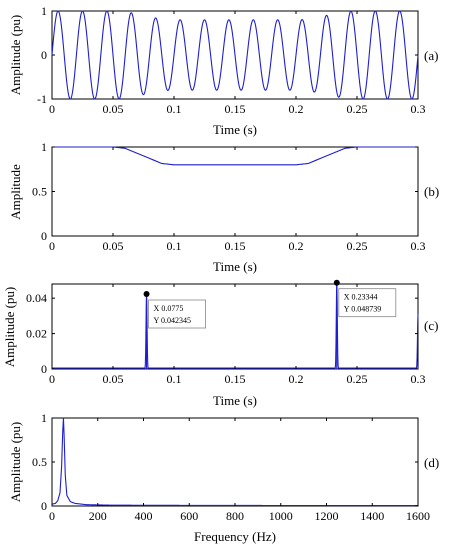  Describe the element at coordinates (418, 516) in the screenshot. I see `x-tick-label: 1600` at that location.